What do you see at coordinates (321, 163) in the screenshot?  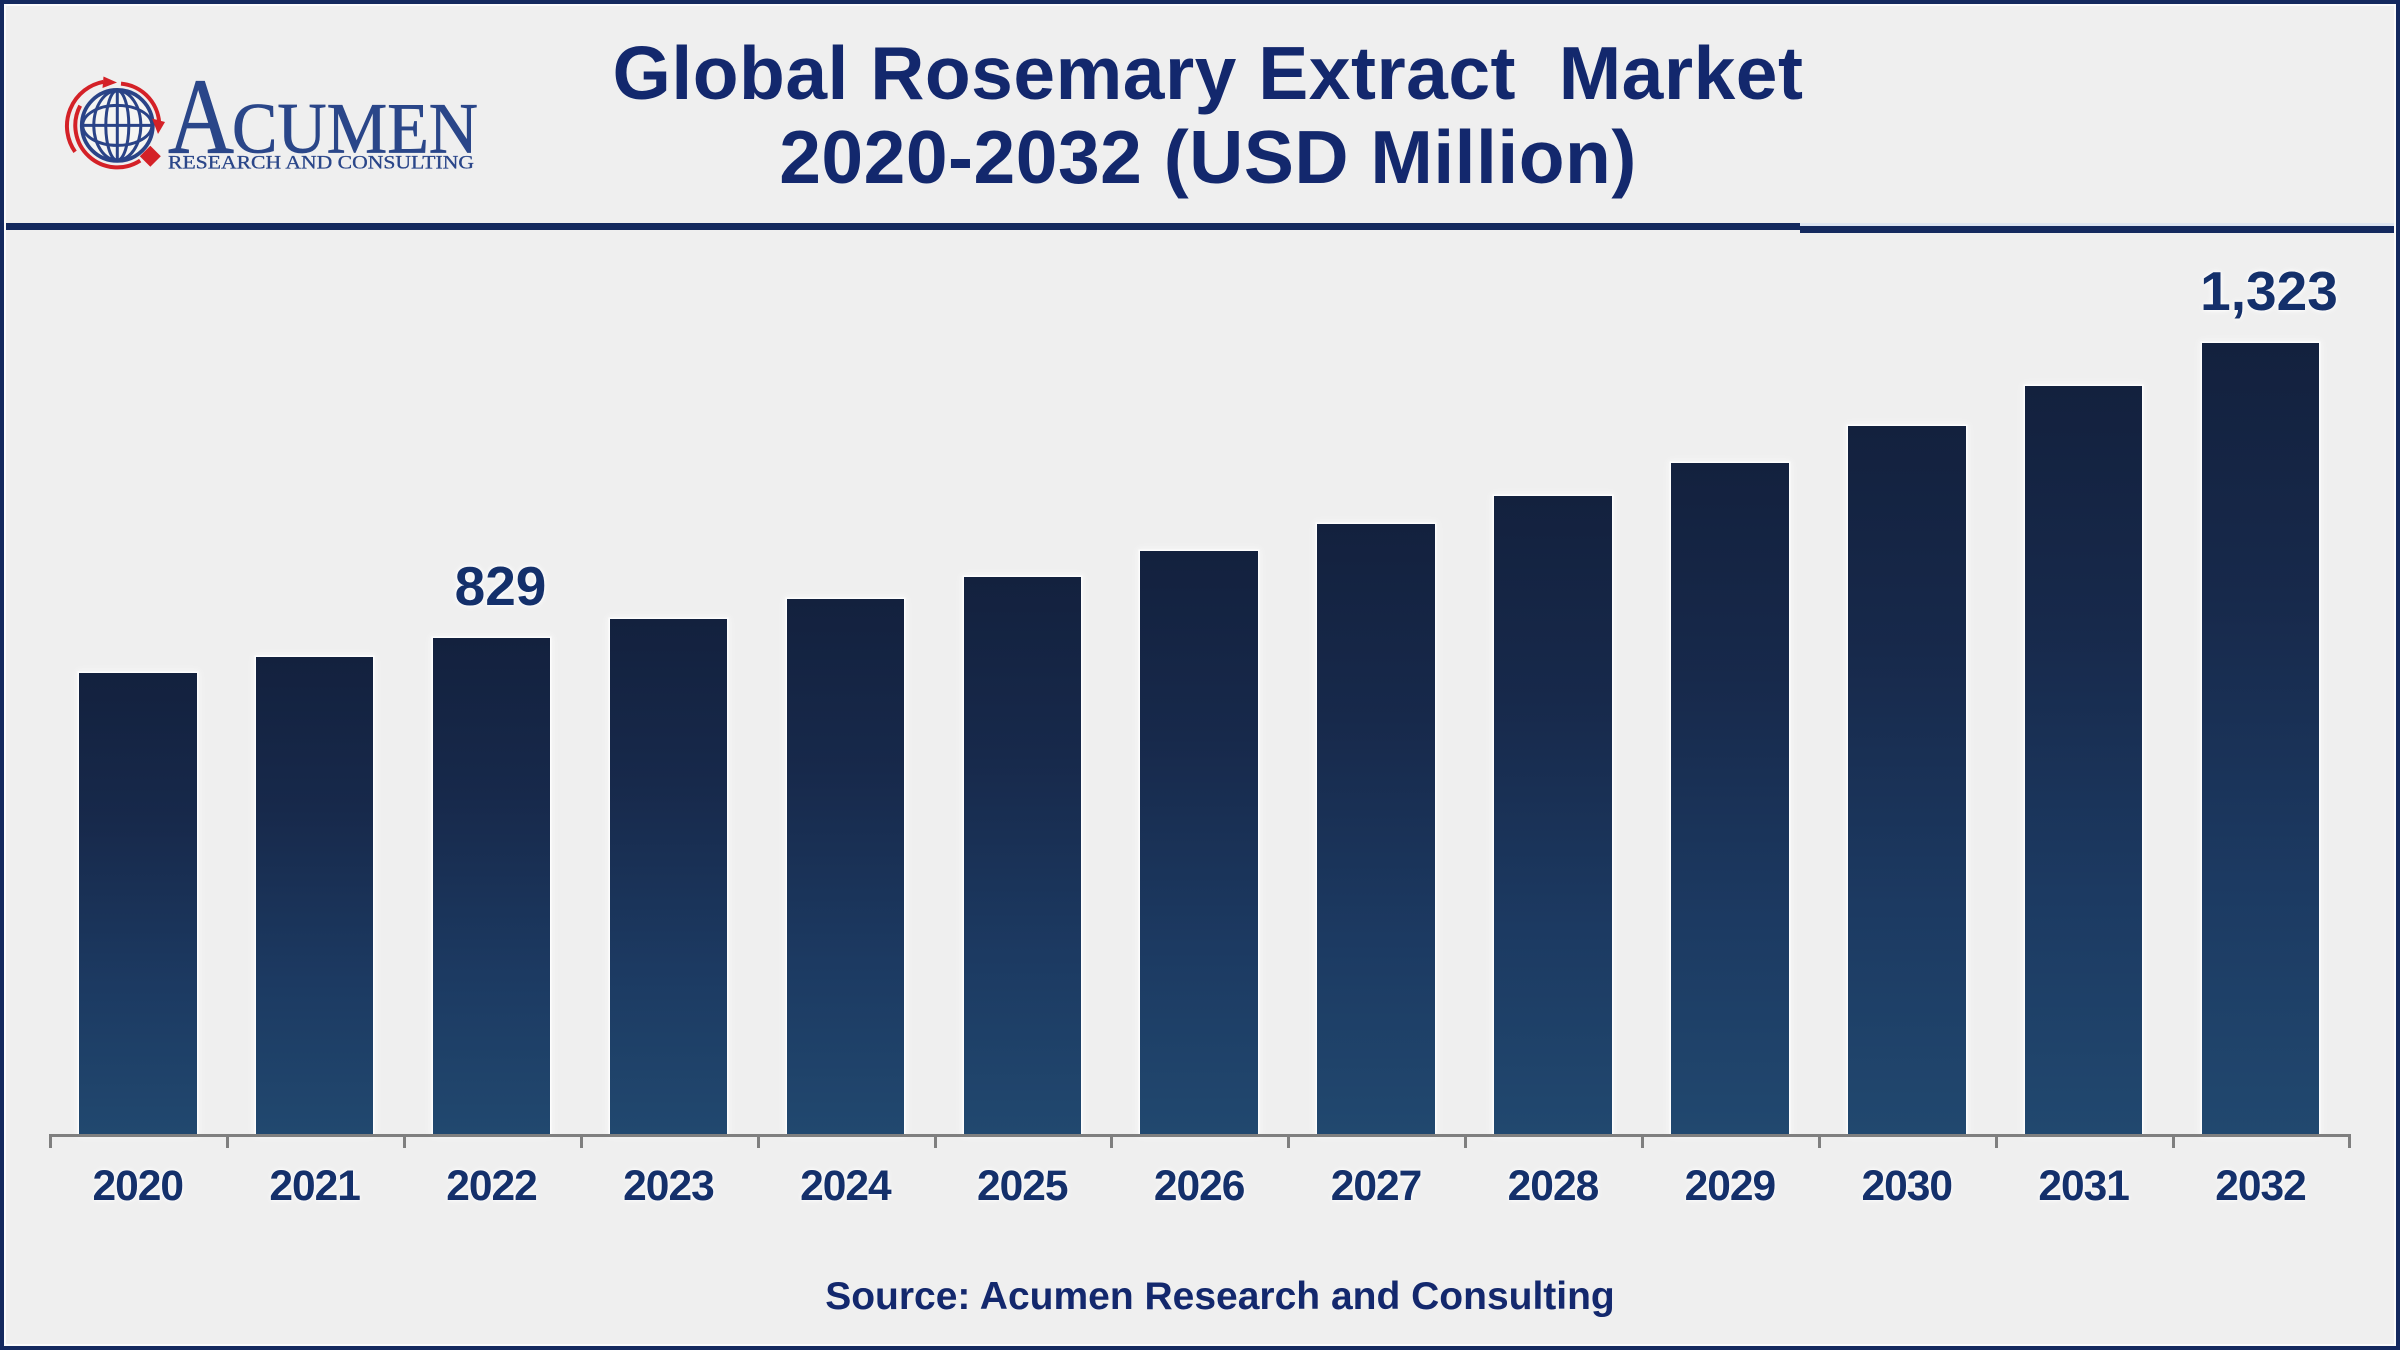 I see `svg-text: RESEARCH AND CONSULTING` at bounding box center [321, 163].